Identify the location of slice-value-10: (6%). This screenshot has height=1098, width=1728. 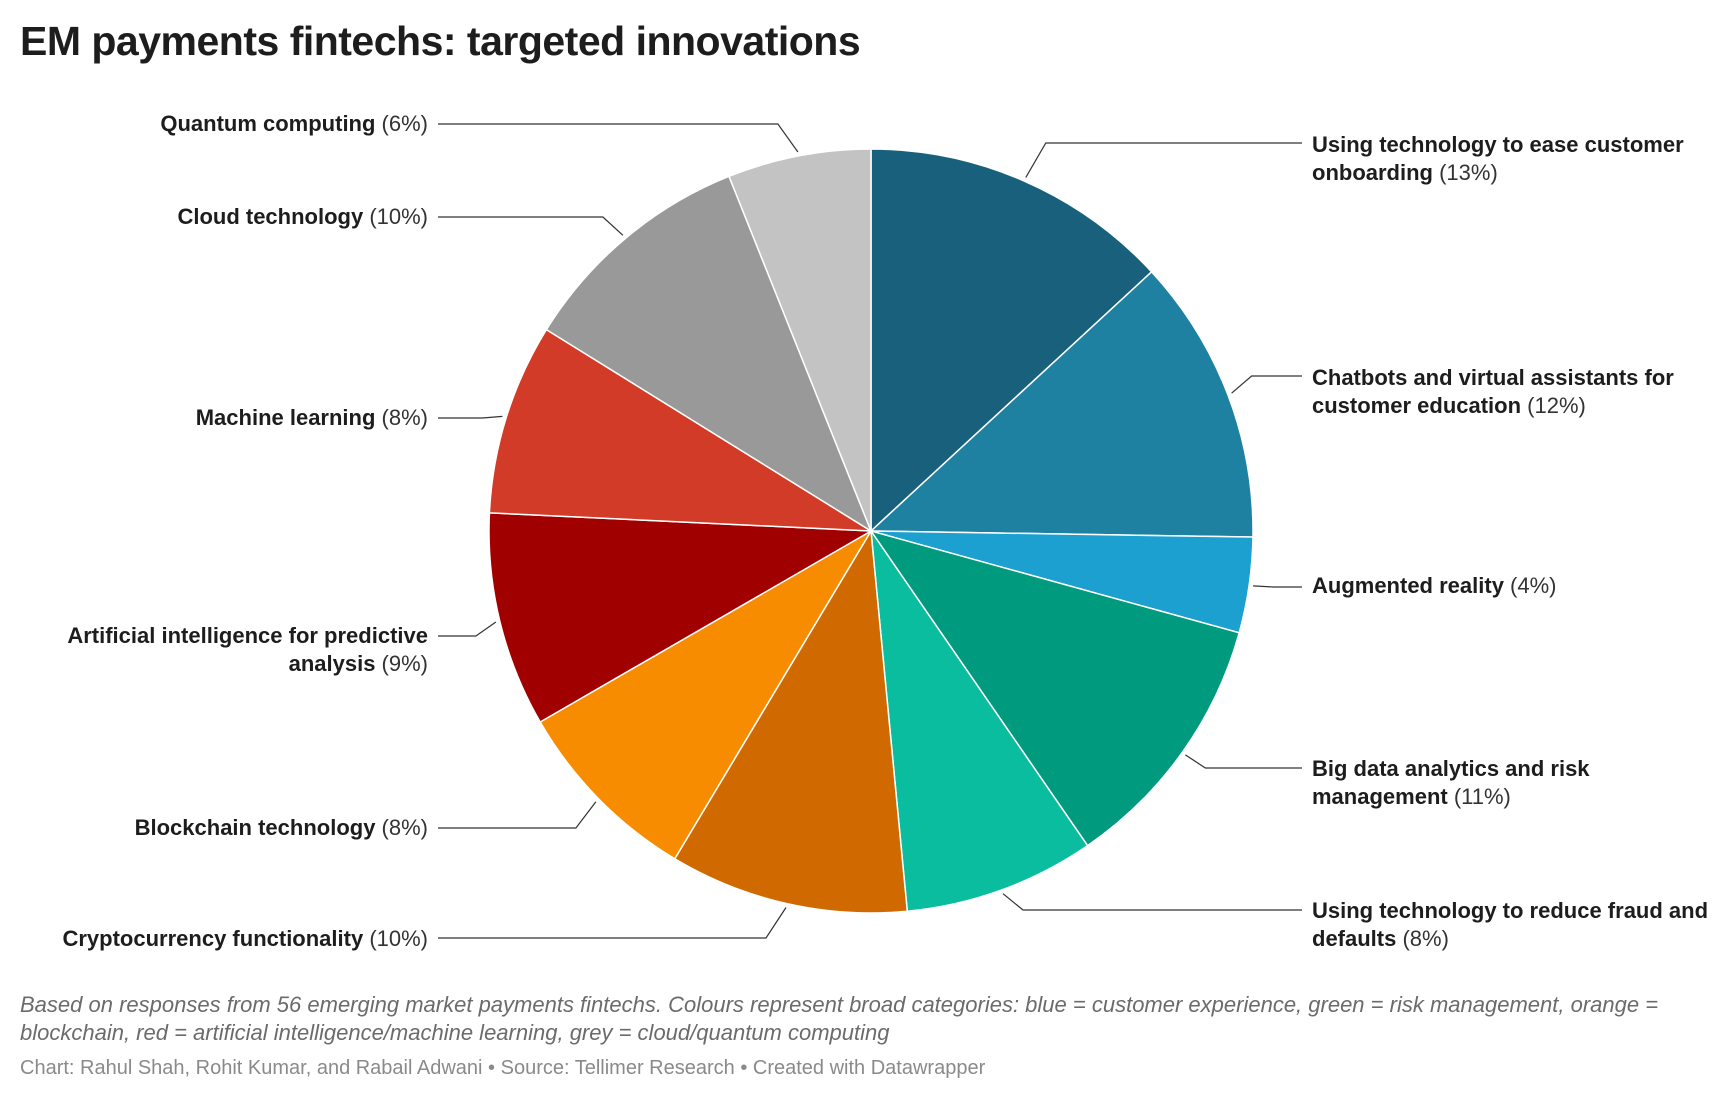
(401, 123).